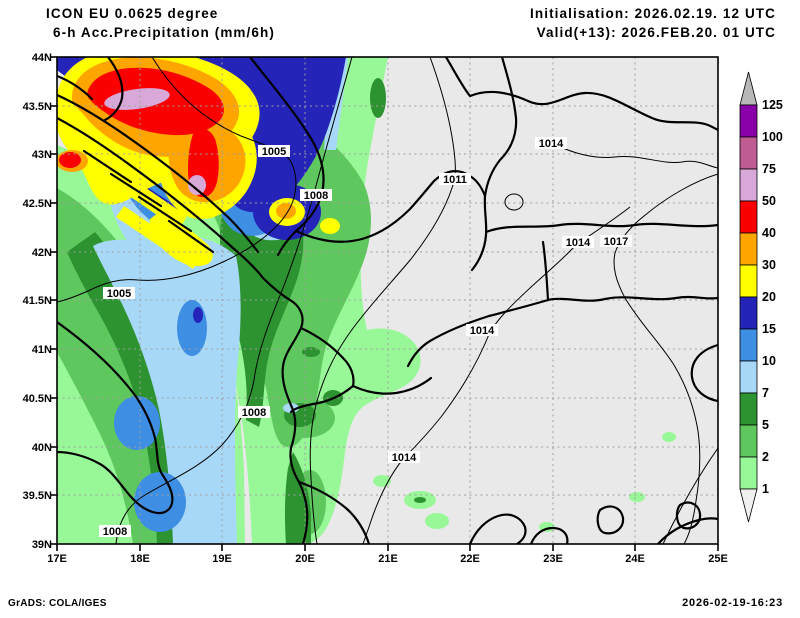 The width and height of the screenshot is (800, 618). What do you see at coordinates (57, 559) in the screenshot?
I see `lon-tick-label: 17E` at bounding box center [57, 559].